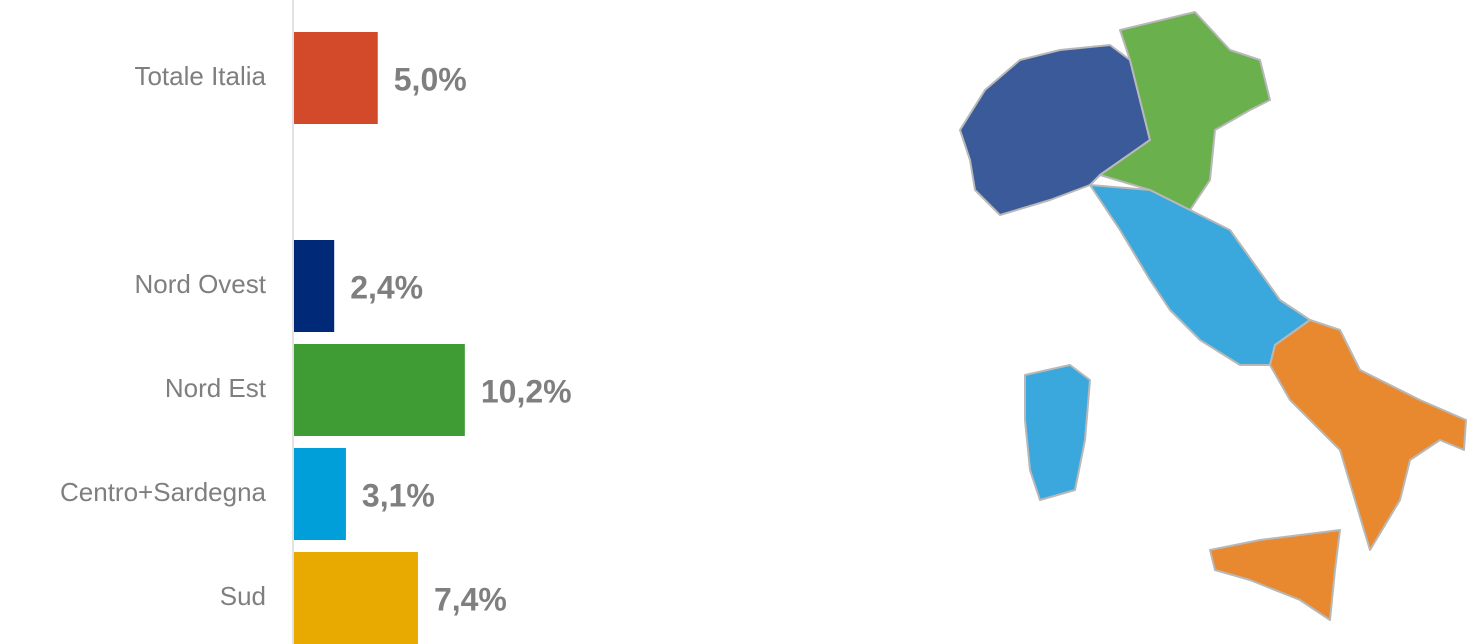 The image size is (1468, 644). Describe the element at coordinates (163, 492) in the screenshot. I see `category-label: Centro+Sardegna` at that location.